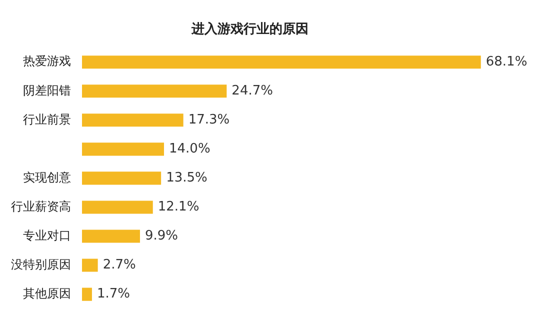  What do you see at coordinates (161, 236) in the screenshot?
I see `data-label: 9.9%` at bounding box center [161, 236].